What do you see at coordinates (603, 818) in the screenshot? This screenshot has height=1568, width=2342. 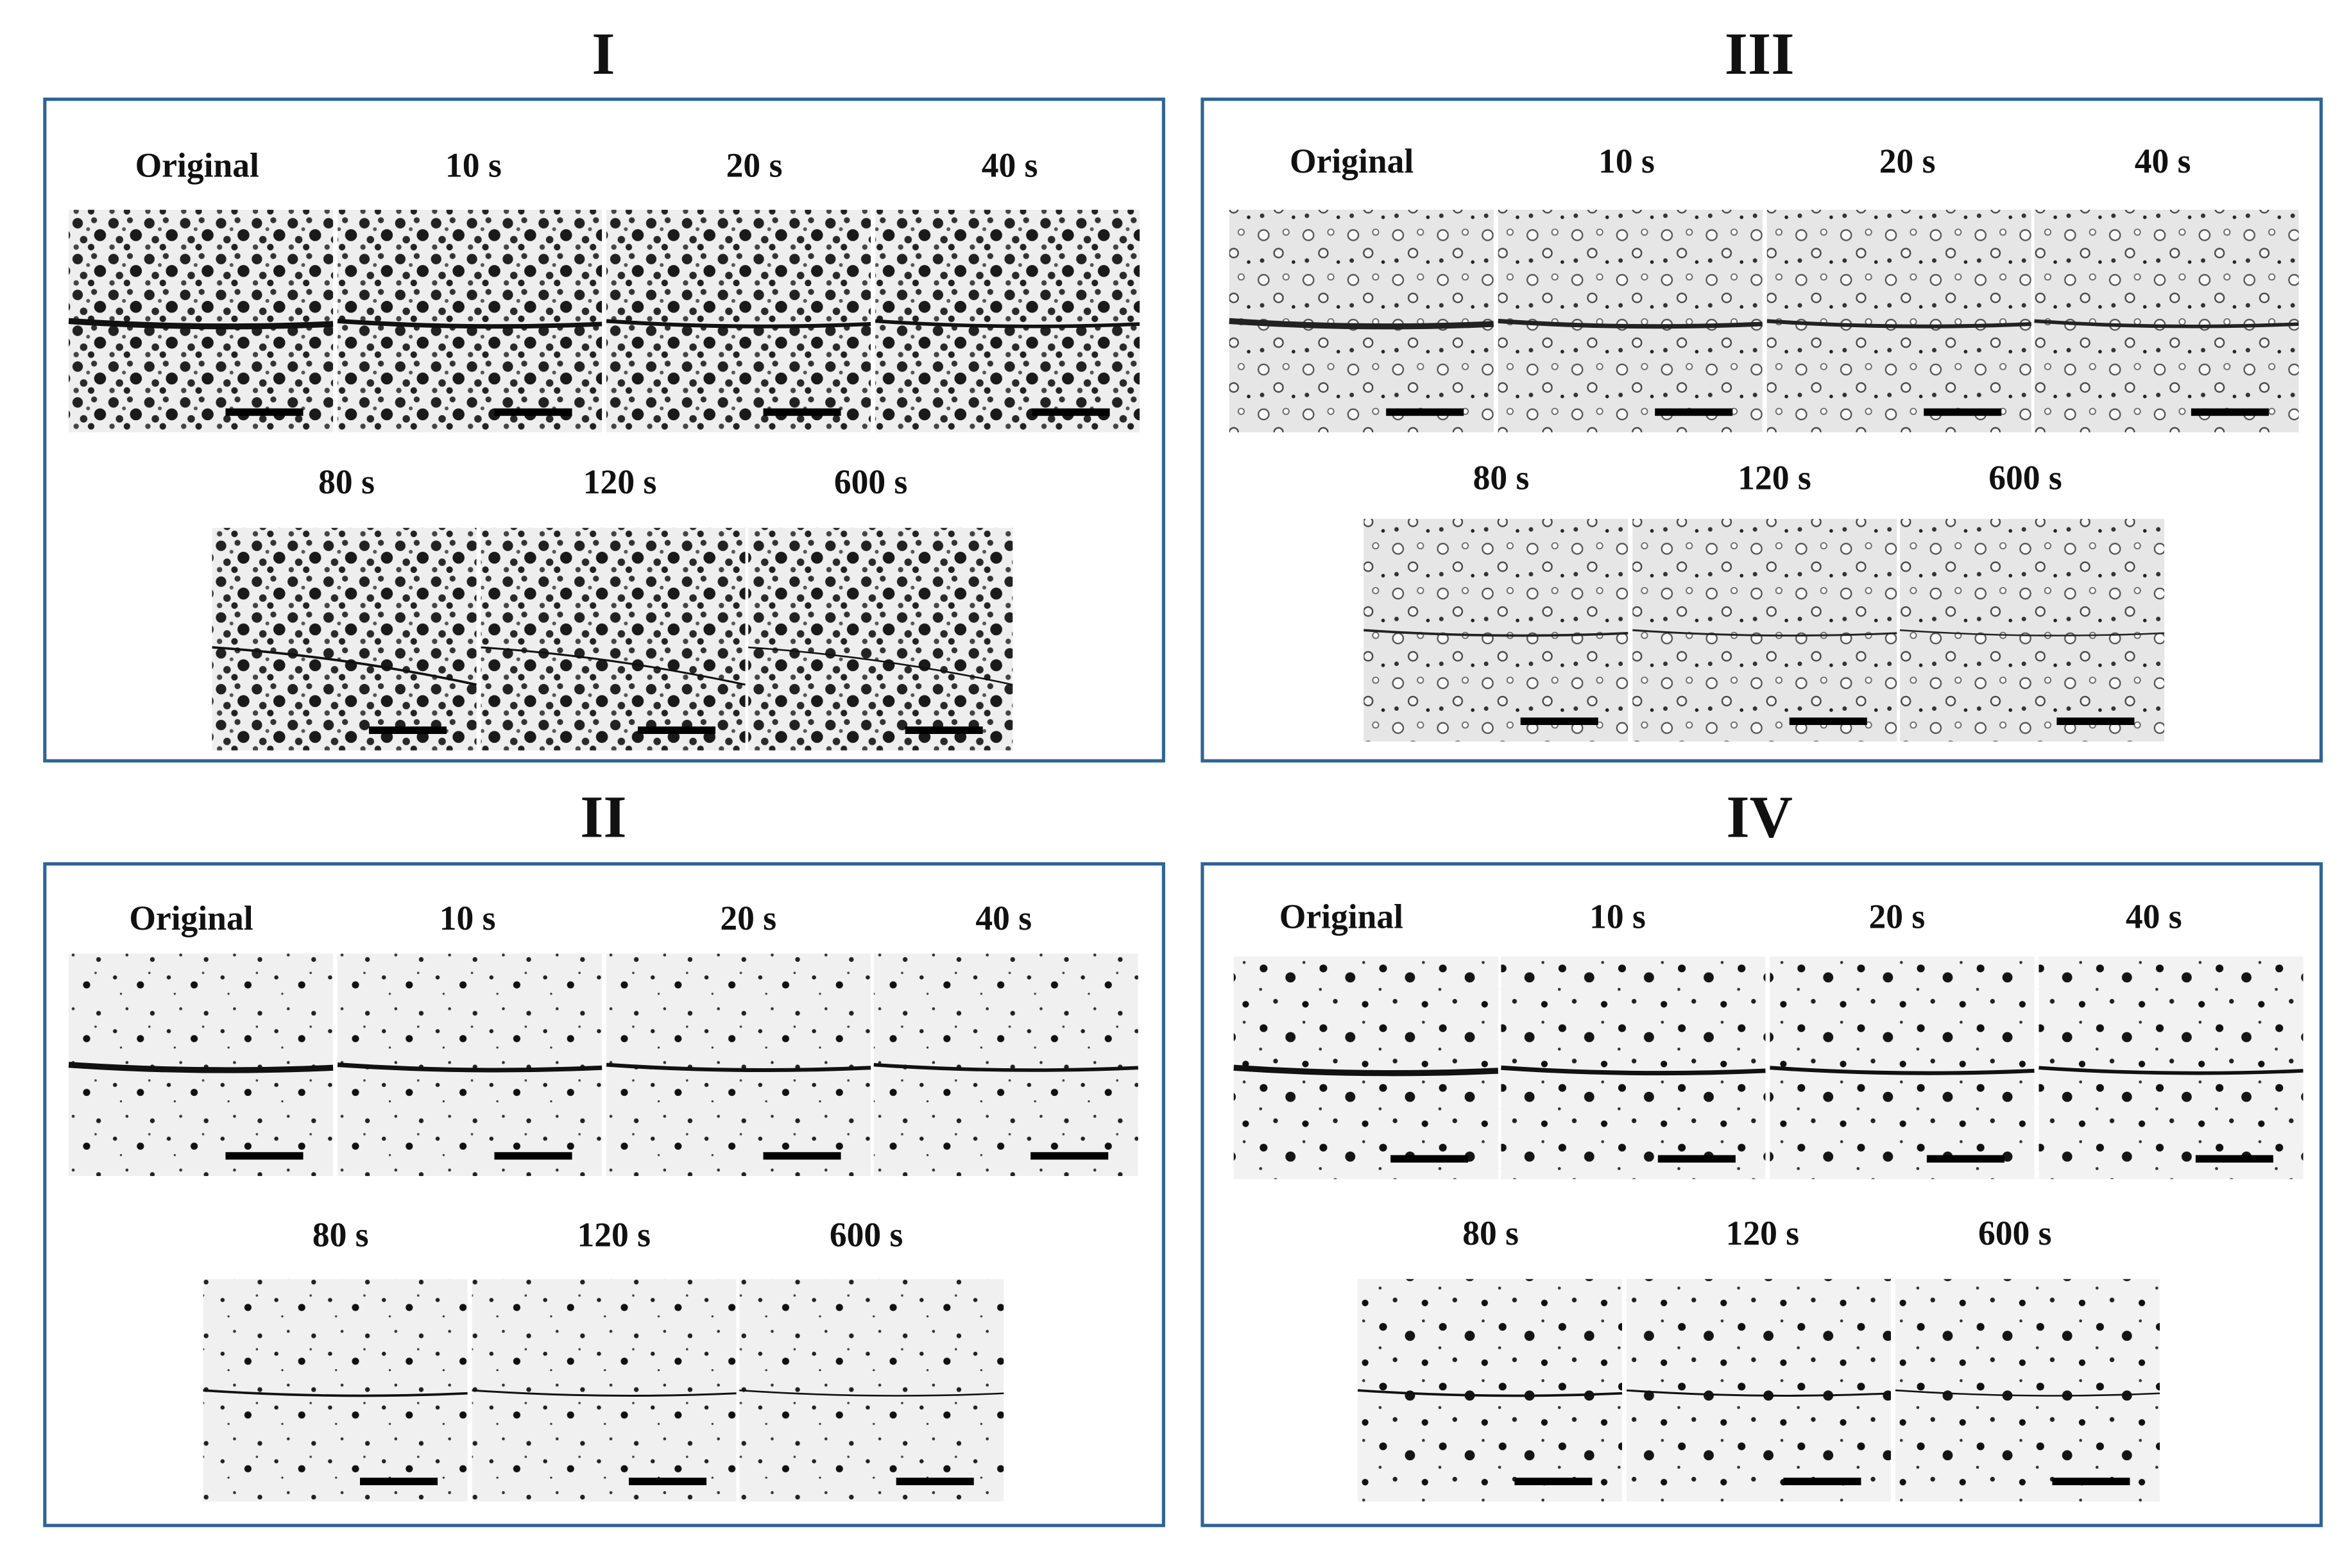 I see `panel-title: II` at bounding box center [603, 818].